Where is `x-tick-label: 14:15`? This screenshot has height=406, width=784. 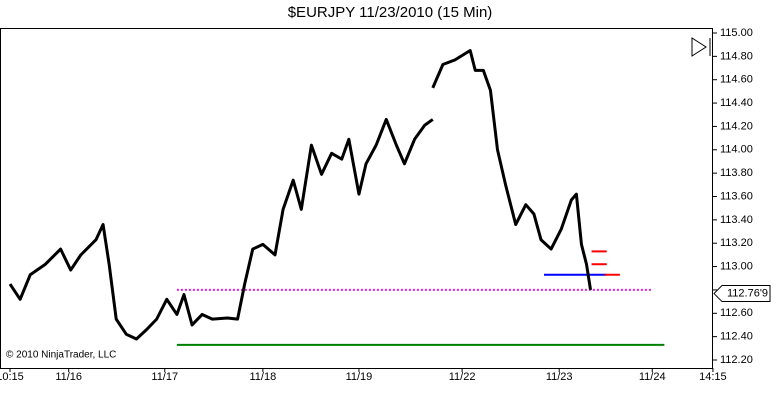 x-tick-label: 14:15 is located at coordinates (713, 377).